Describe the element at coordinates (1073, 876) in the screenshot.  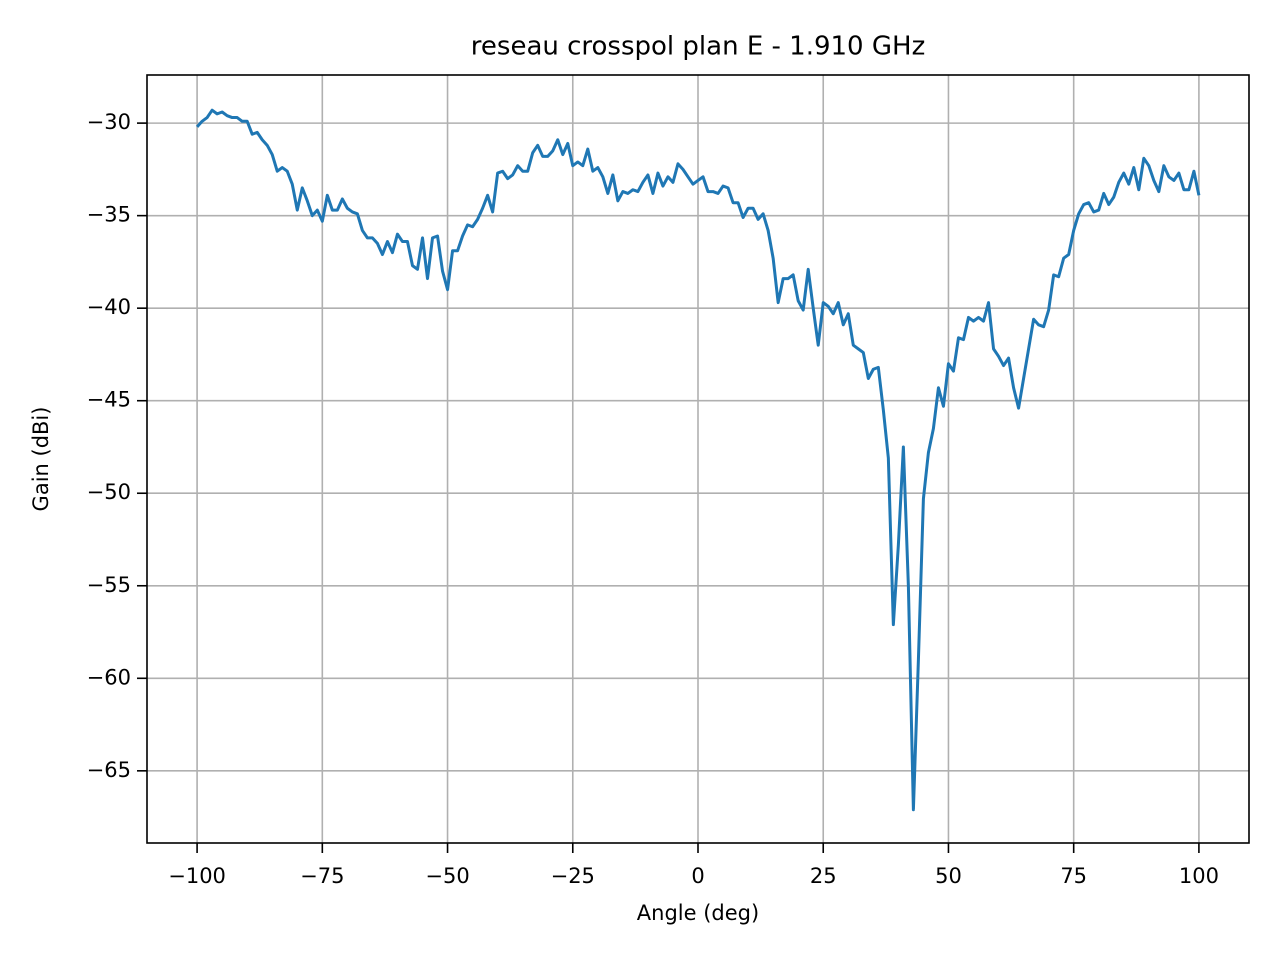
I see `x-tick-label: 75` at that location.